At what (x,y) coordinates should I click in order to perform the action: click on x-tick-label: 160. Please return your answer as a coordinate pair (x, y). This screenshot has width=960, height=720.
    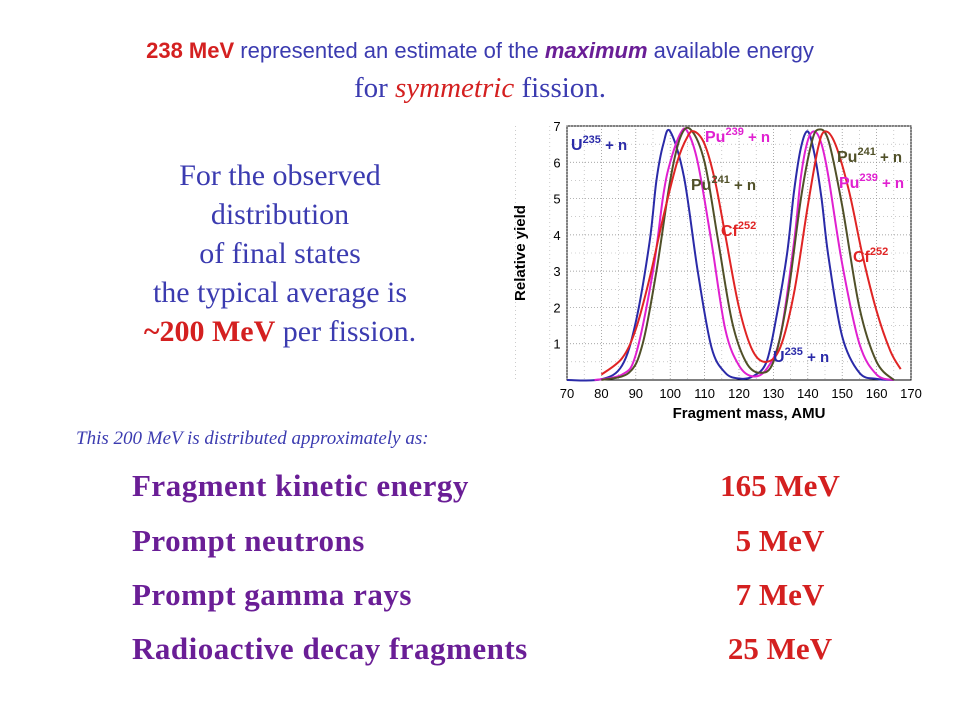
    Looking at the image, I should click on (877, 393).